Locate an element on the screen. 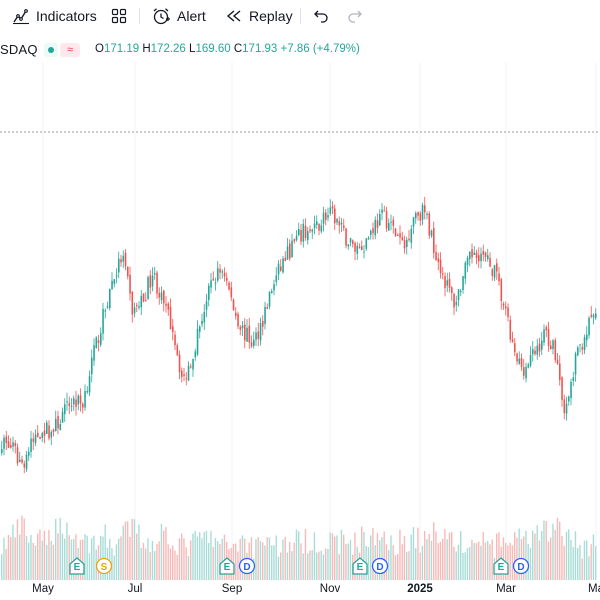 The height and width of the screenshot is (600, 600). rewind-icon is located at coordinates (234, 16).